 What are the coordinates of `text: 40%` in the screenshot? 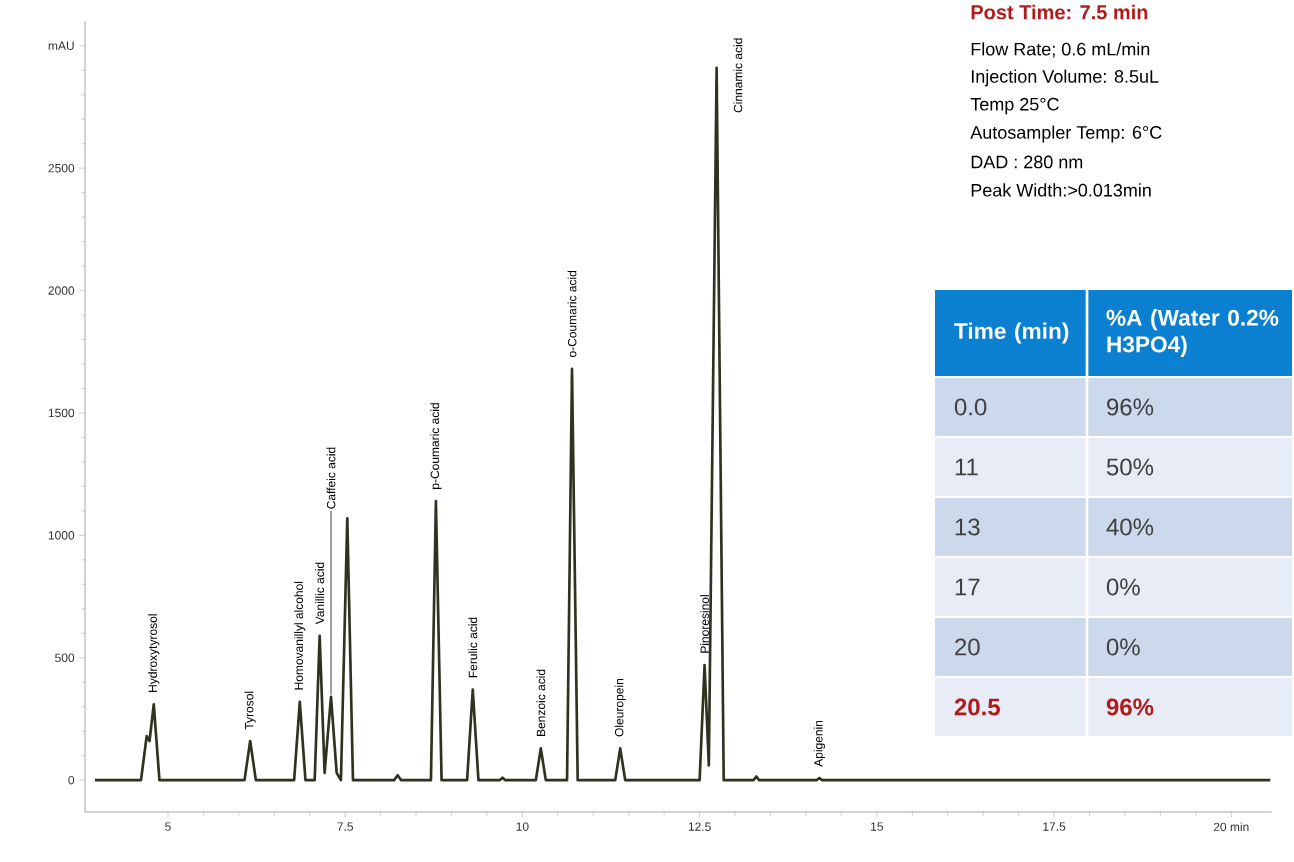 It's located at (1130, 527).